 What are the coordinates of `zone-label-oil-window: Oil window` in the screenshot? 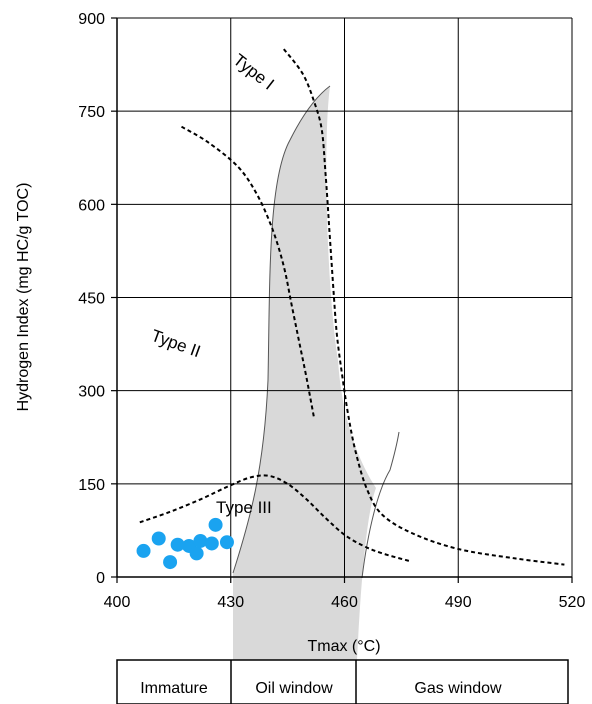 It's located at (294, 688).